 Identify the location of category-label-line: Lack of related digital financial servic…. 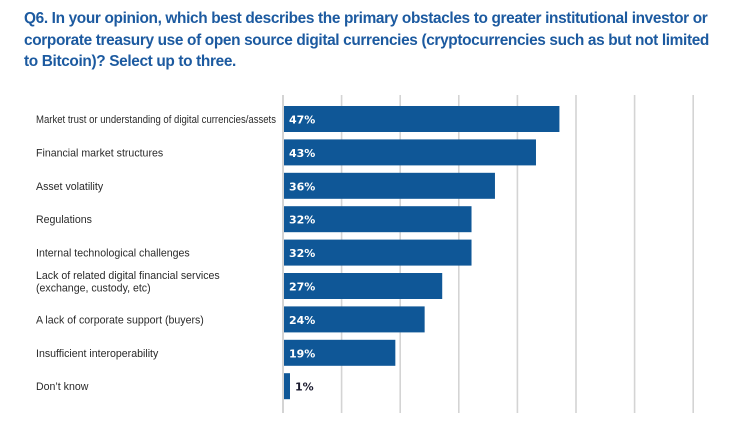
(128, 276).